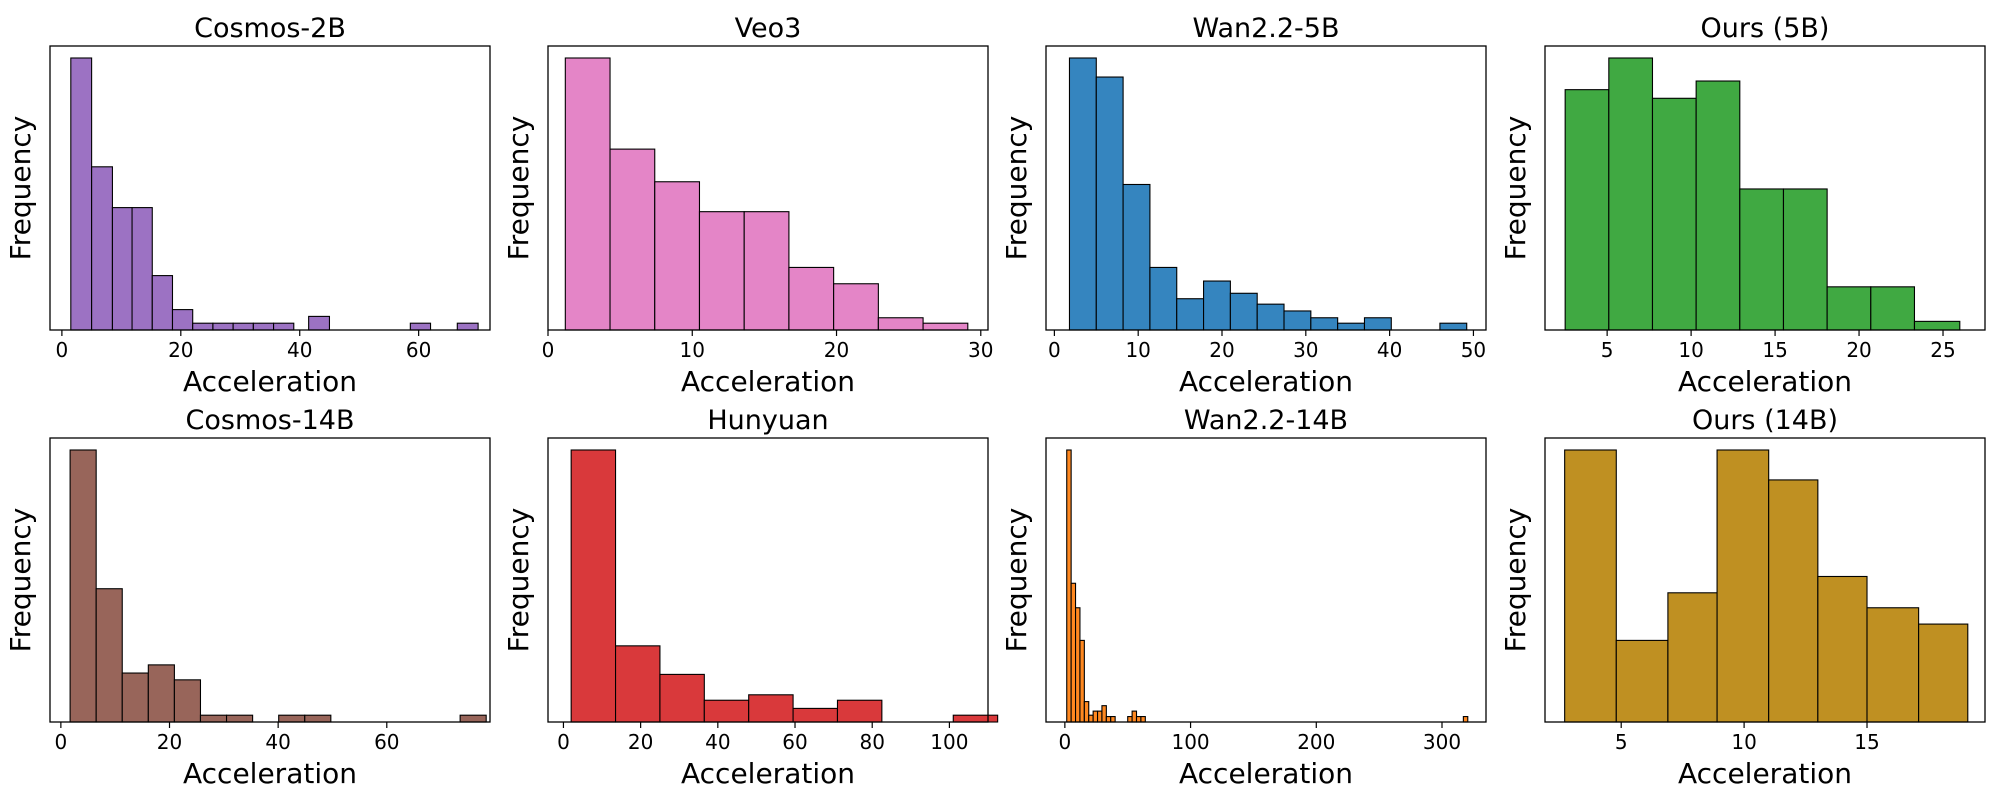 Image resolution: width=2000 pixels, height=800 pixels. I want to click on chart-1: 0 10 20 30 Veo3 Acceleration Frequency, so click(748, 205).